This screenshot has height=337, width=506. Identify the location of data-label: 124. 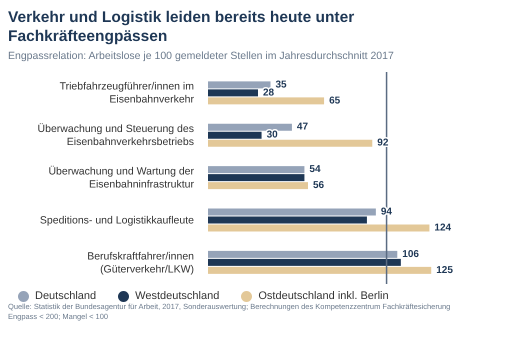
(443, 228).